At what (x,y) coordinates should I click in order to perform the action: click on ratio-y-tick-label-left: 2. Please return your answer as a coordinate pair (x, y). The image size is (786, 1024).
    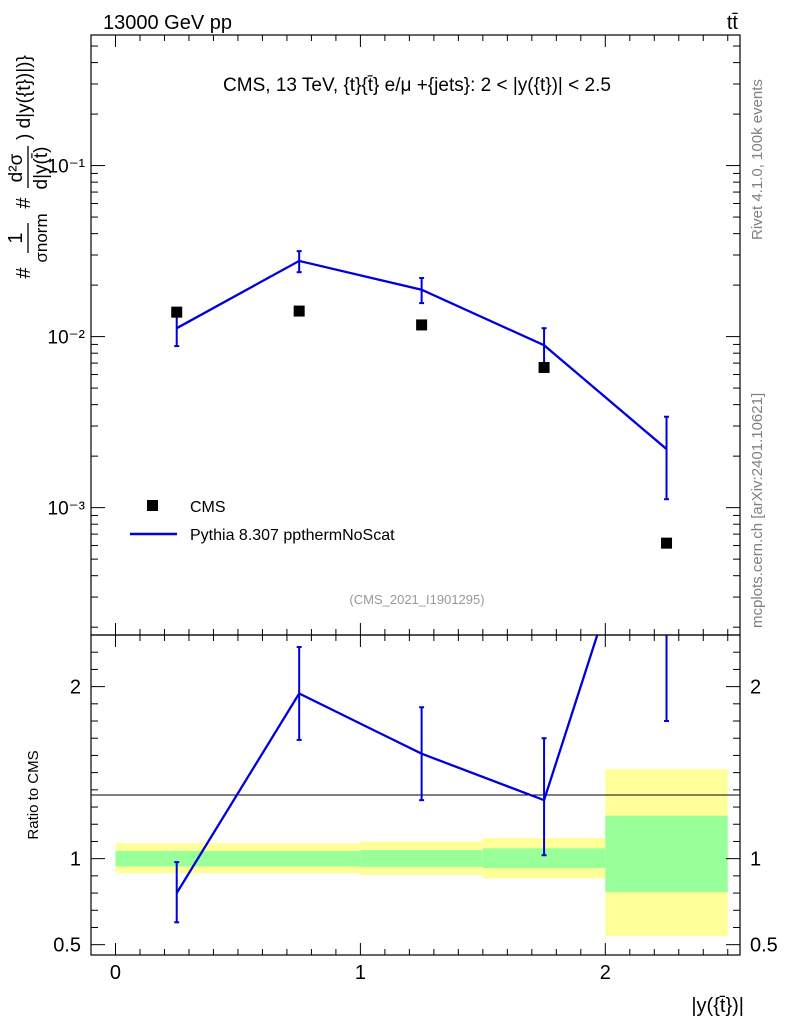
    Looking at the image, I should click on (75, 688).